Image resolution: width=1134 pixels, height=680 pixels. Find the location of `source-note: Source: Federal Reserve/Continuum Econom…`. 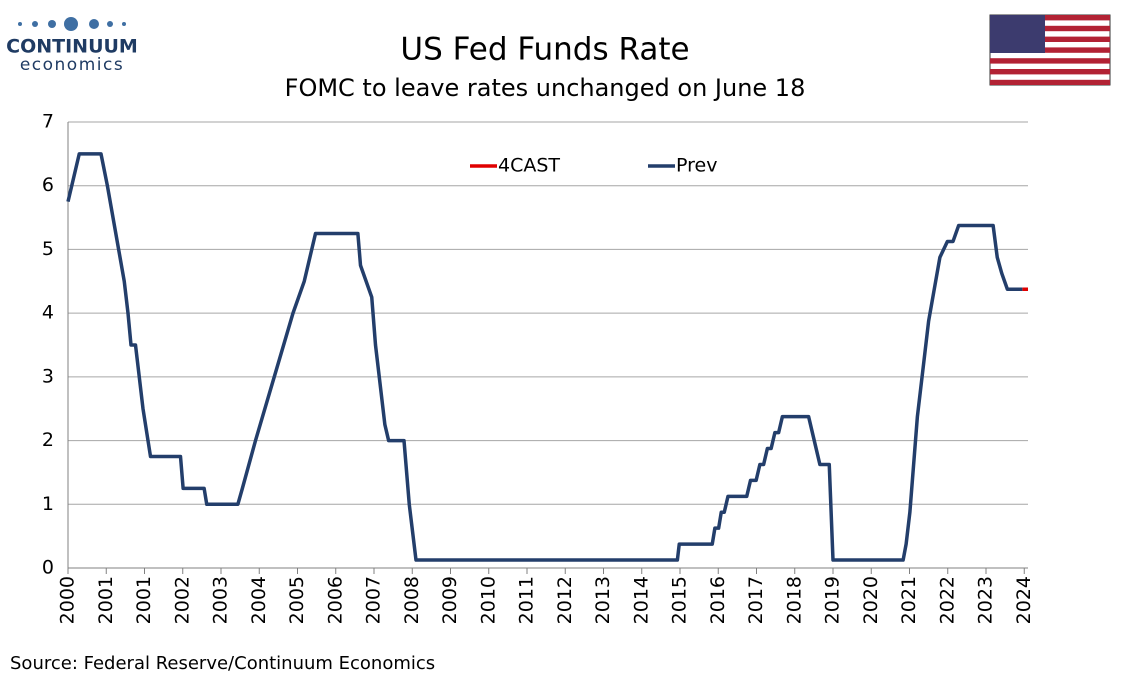

source-note: Source: Federal Reserve/Continuum Econom… is located at coordinates (222, 663).